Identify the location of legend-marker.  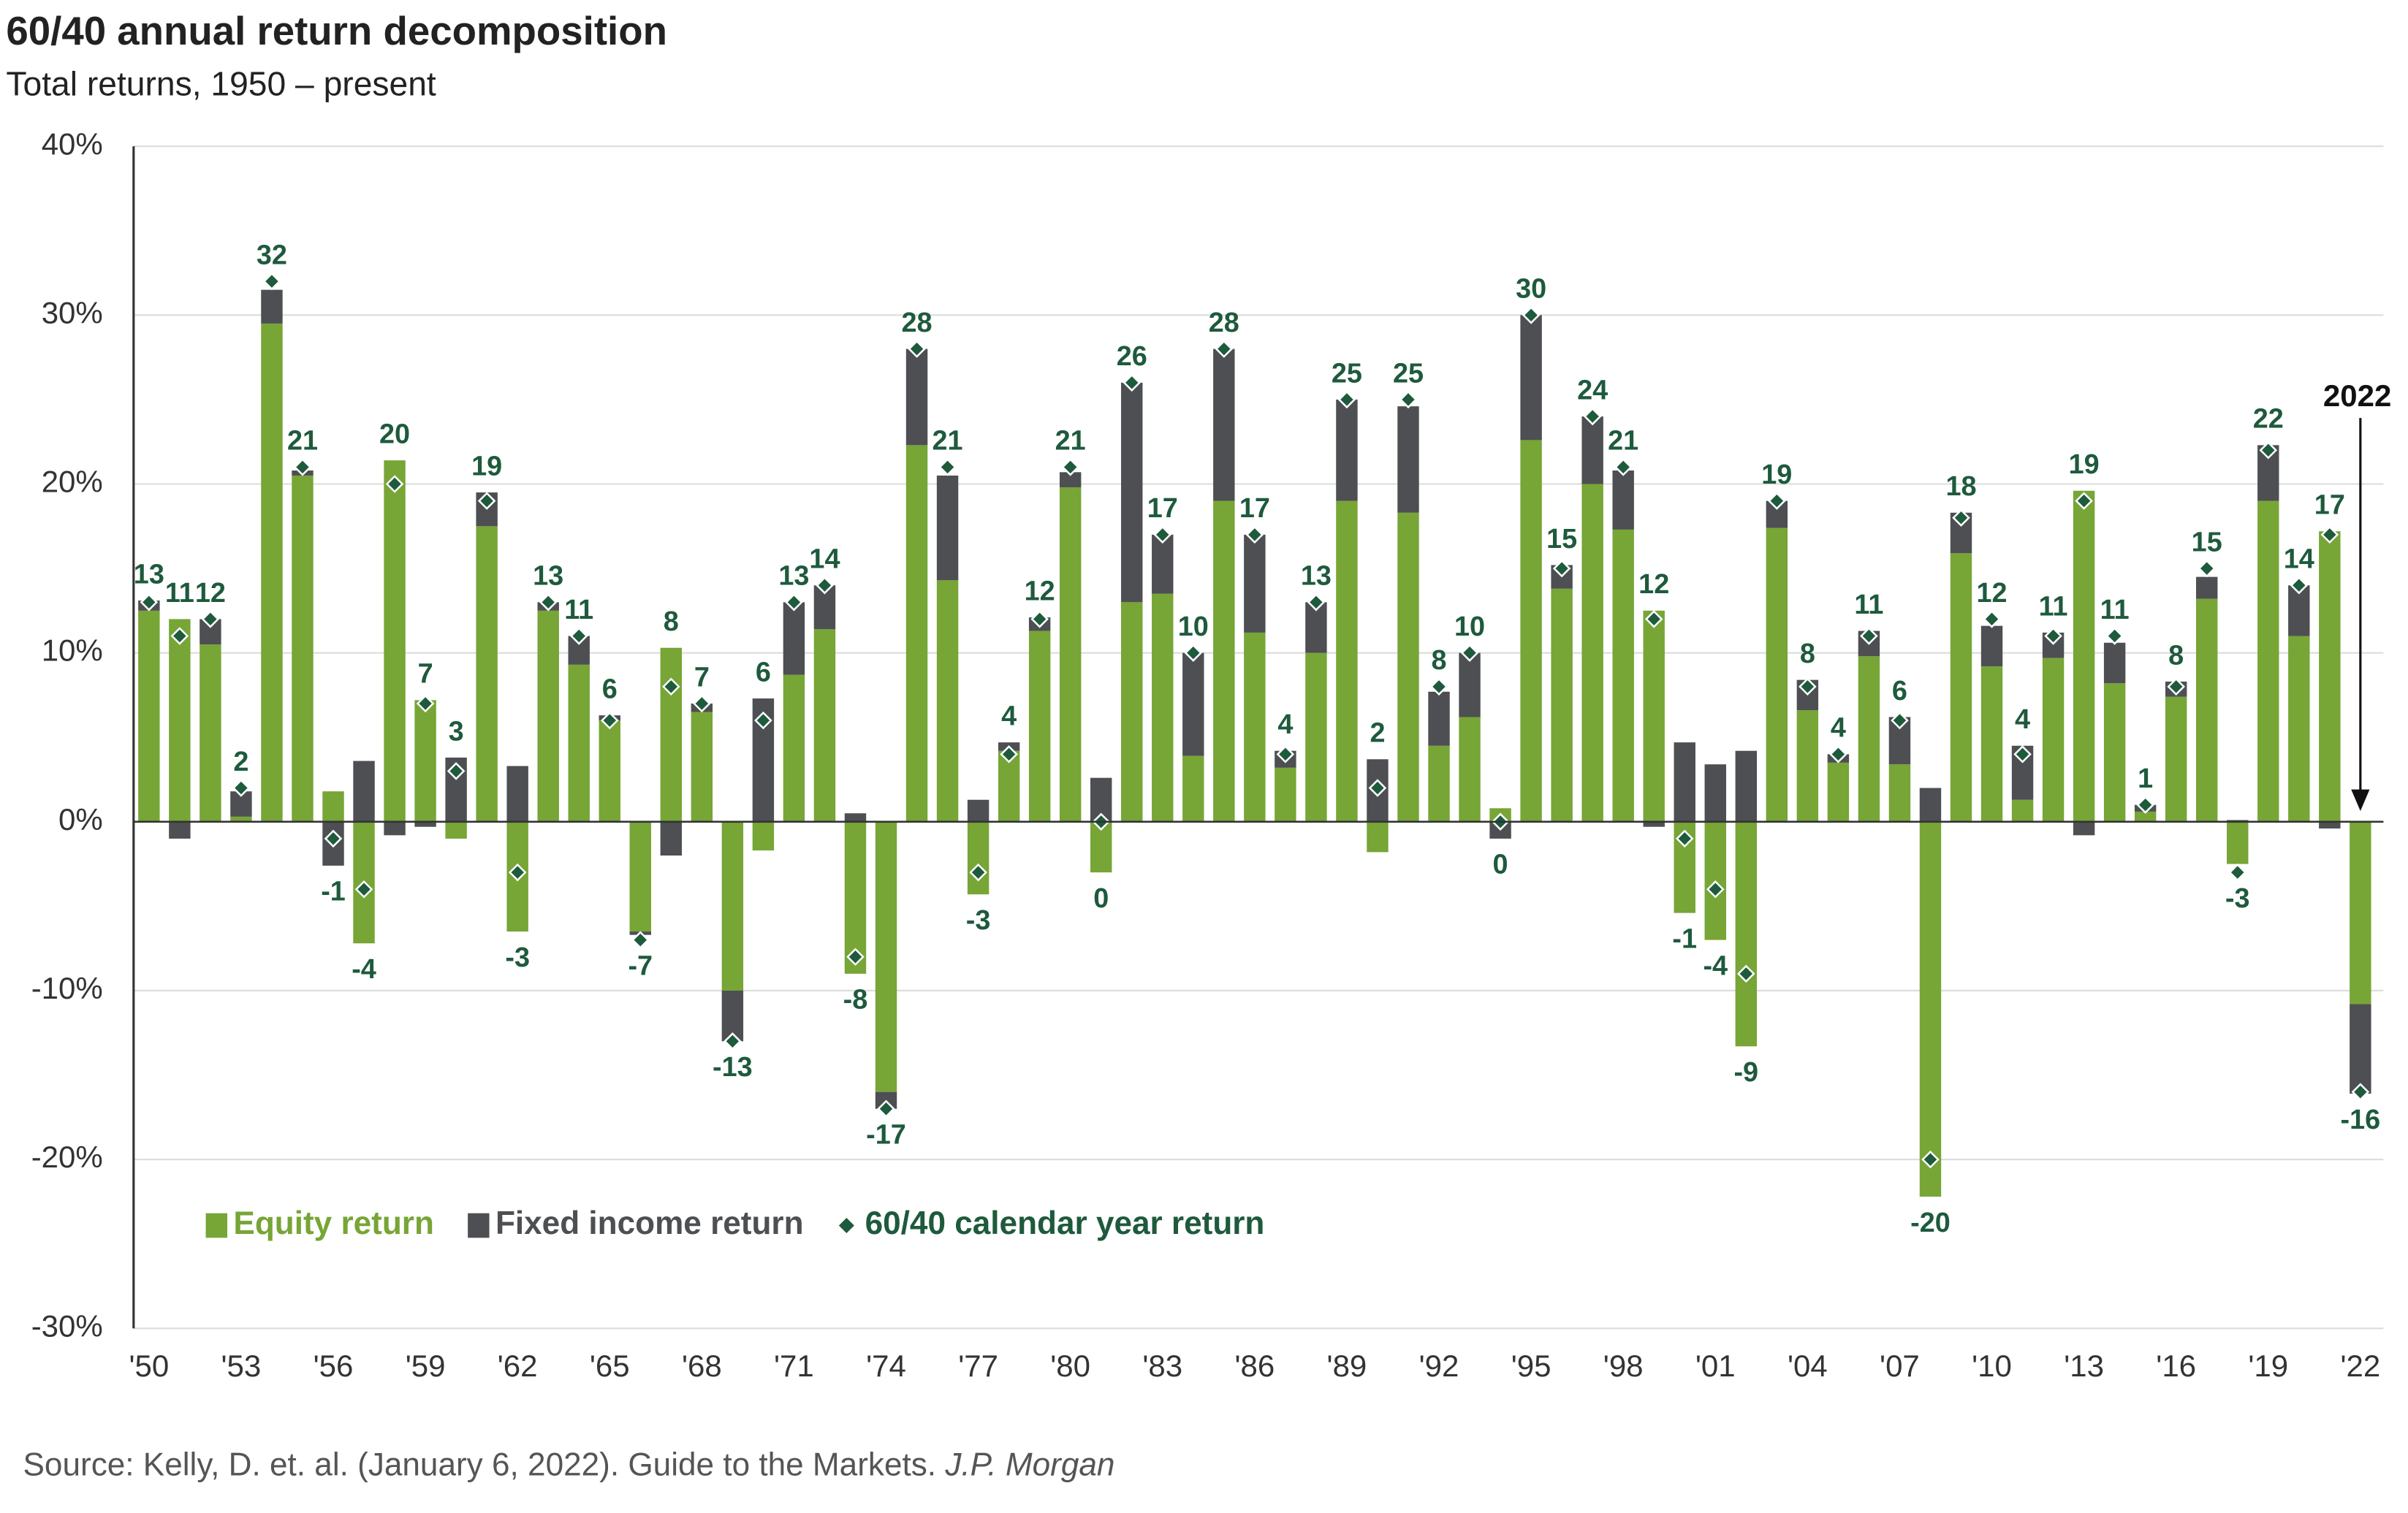
(846, 1225).